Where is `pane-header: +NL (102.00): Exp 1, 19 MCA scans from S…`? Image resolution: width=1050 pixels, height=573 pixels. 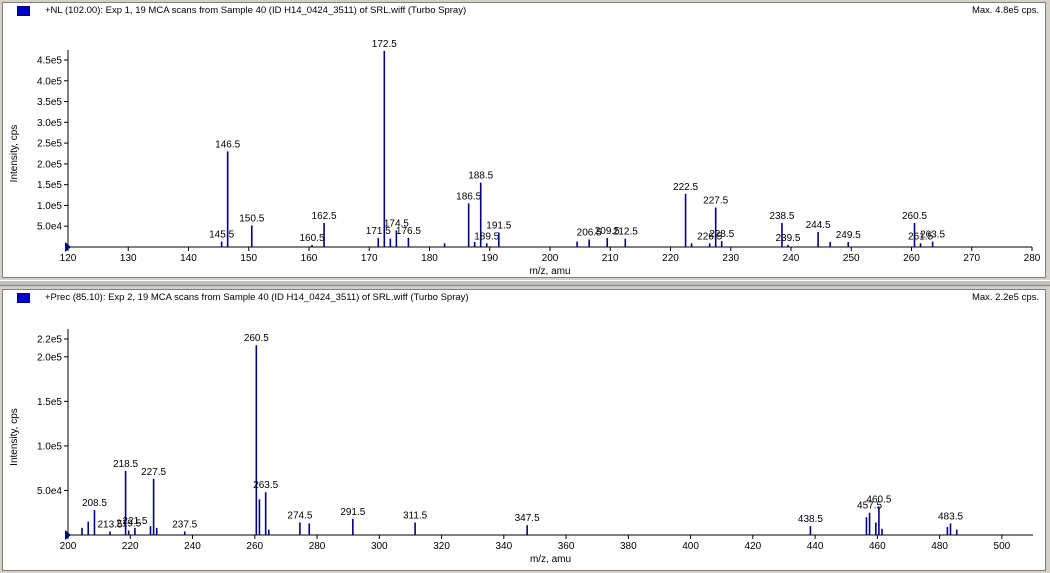 pane-header: +NL (102.00): Exp 1, 19 MCA scans from S… is located at coordinates (524, 11).